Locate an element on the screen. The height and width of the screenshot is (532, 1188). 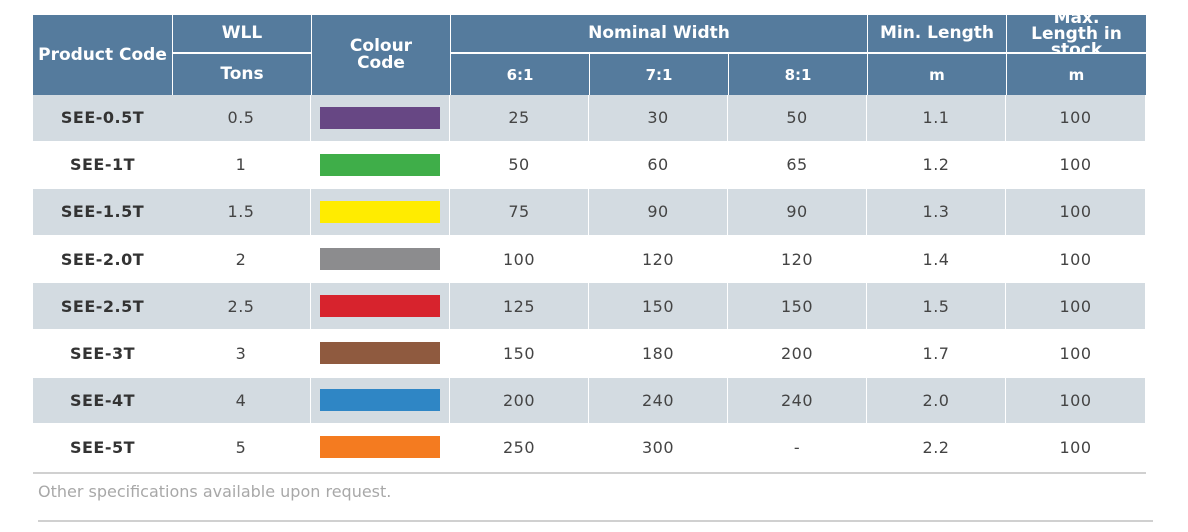
min-length-value: 1.1 is located at coordinates (936, 118).